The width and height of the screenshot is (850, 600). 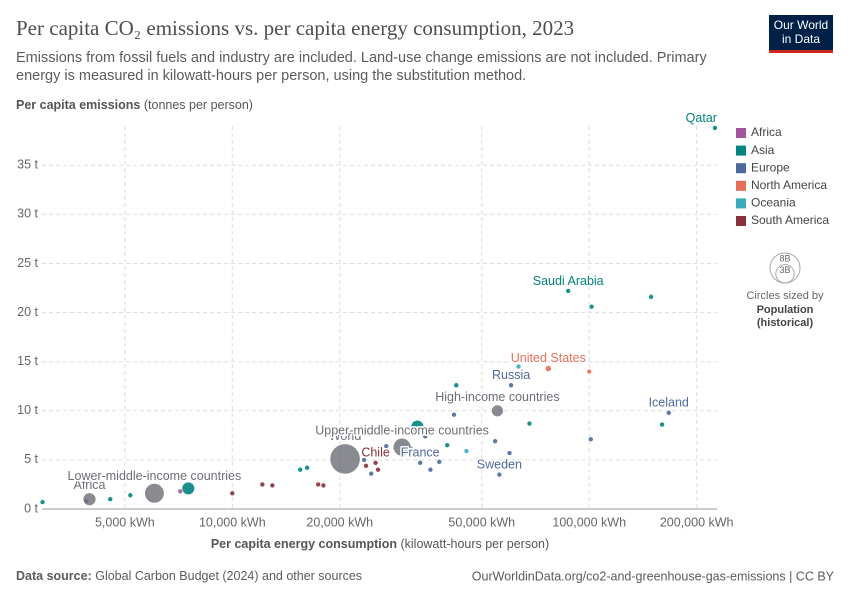 What do you see at coordinates (770, 167) in the screenshot?
I see `legend-label: Europe` at bounding box center [770, 167].